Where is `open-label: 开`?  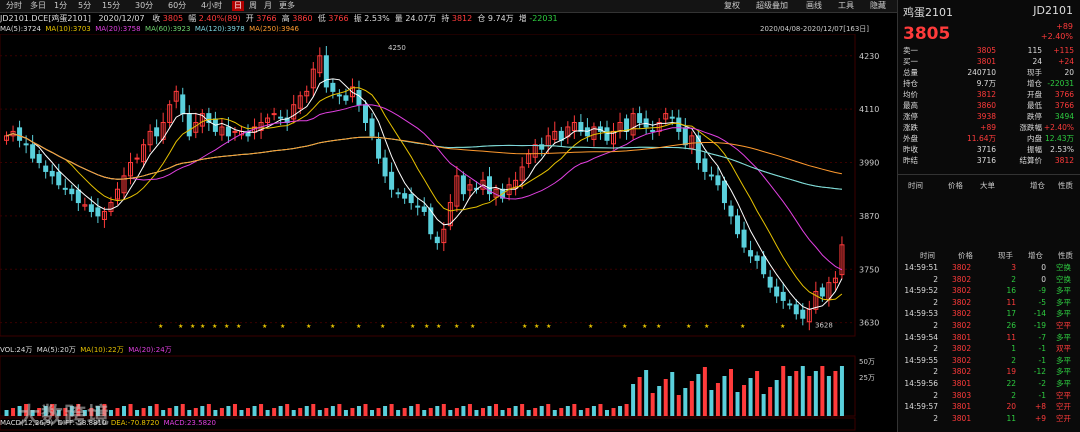 open-label: 开 is located at coordinates (249, 18).